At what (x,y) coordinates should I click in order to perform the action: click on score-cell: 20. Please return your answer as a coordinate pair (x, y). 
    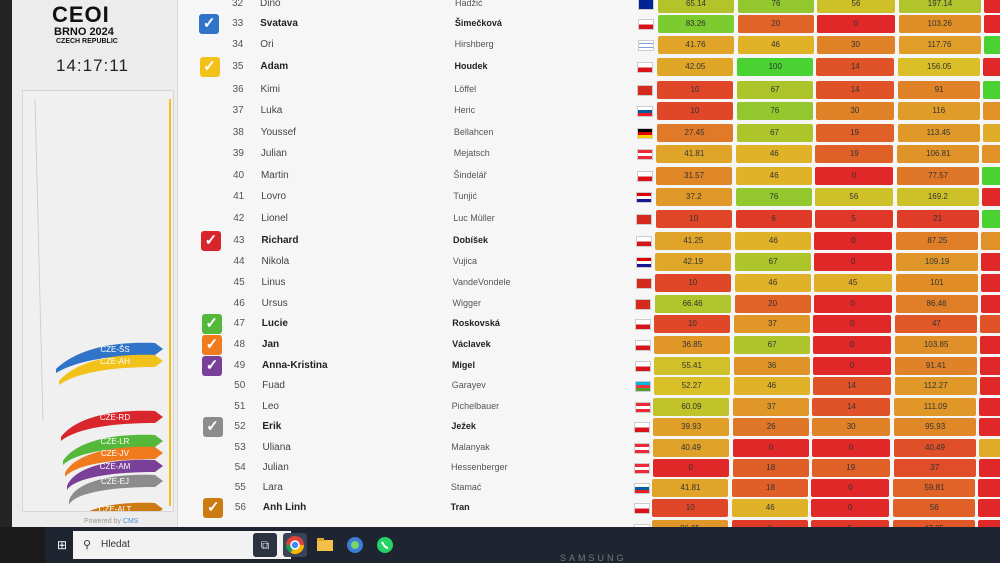
    Looking at the image, I should click on (775, 24).